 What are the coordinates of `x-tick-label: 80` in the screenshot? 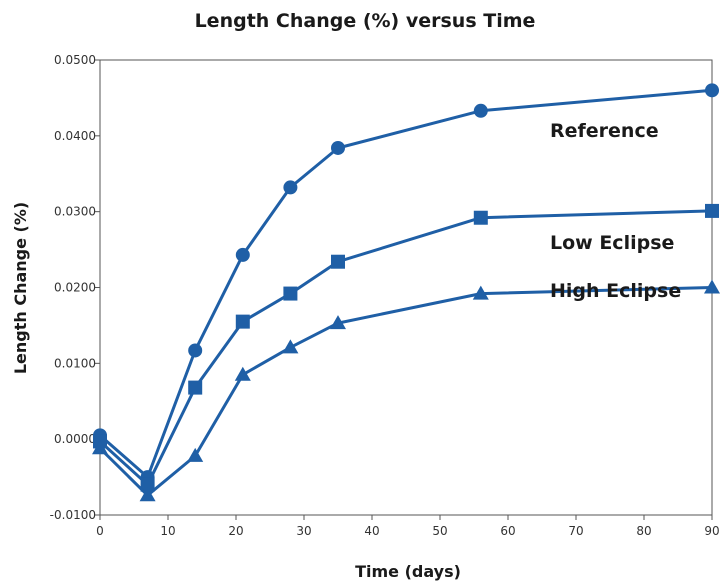 It's located at (643, 531).